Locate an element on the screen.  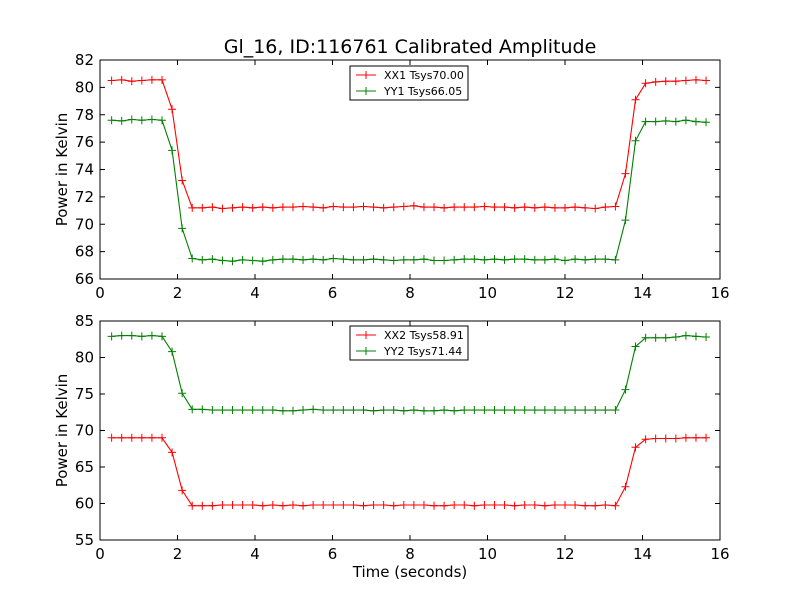
x-tick-label: 4 is located at coordinates (255, 293).